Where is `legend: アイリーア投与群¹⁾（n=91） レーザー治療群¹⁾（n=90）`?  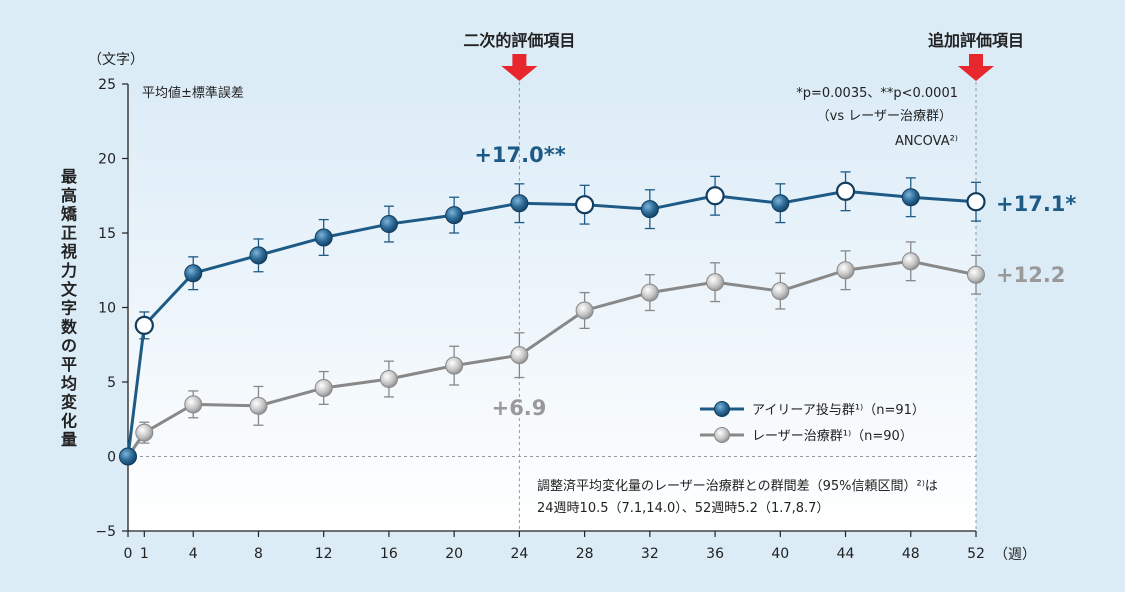
legend: アイリーア投与群¹⁾（n=91） レーザー治療群¹⁾（n=90） is located at coordinates (812, 422).